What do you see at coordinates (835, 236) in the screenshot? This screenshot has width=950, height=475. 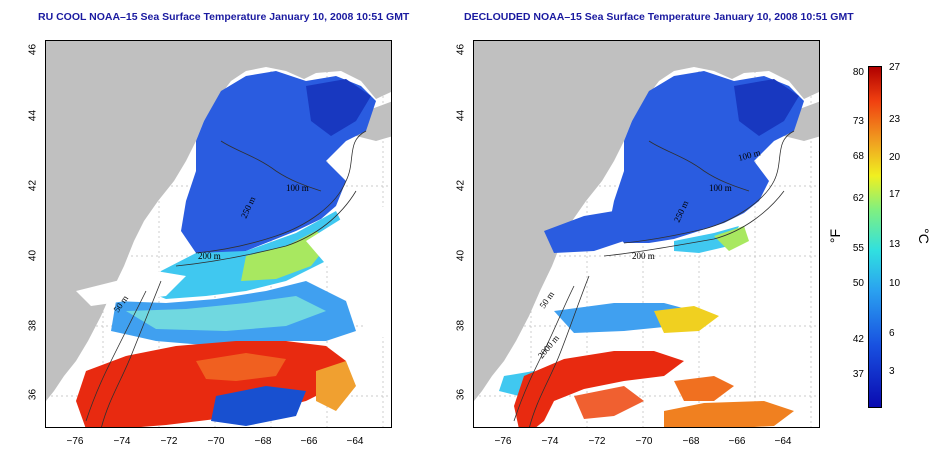 I see `fahrenheit-unit-label: °F` at bounding box center [835, 236].